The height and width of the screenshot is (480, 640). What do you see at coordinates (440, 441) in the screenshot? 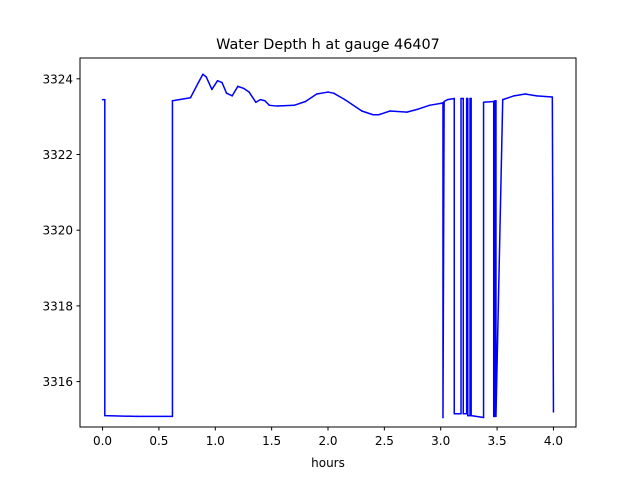
I see `x-tick-label: 3.0` at bounding box center [440, 441].